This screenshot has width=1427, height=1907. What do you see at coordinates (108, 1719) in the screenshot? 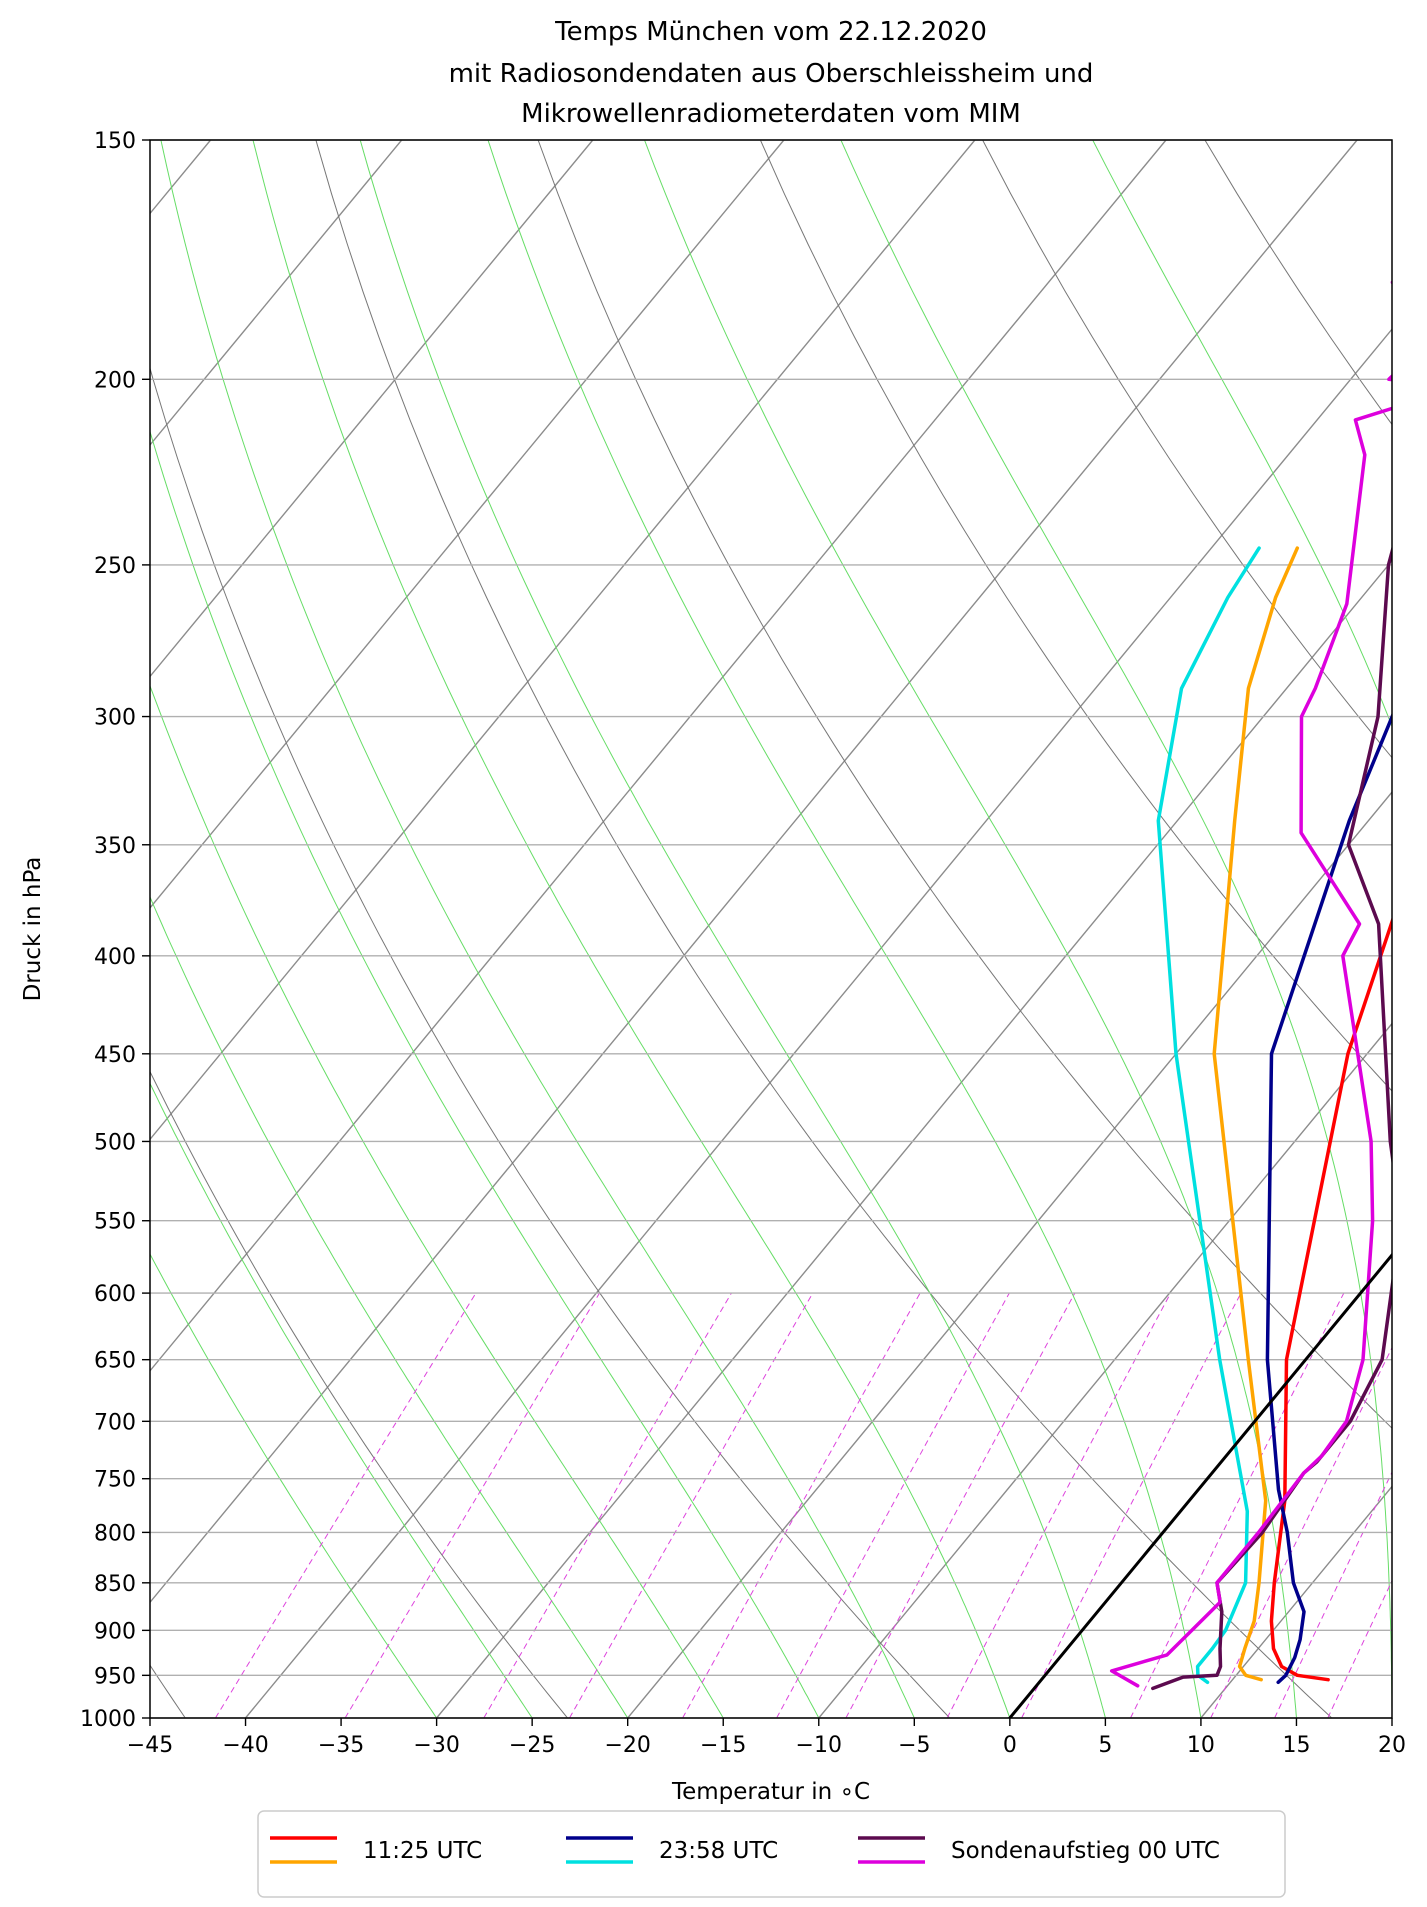
I see `y-tick-label: 1000` at bounding box center [108, 1719].